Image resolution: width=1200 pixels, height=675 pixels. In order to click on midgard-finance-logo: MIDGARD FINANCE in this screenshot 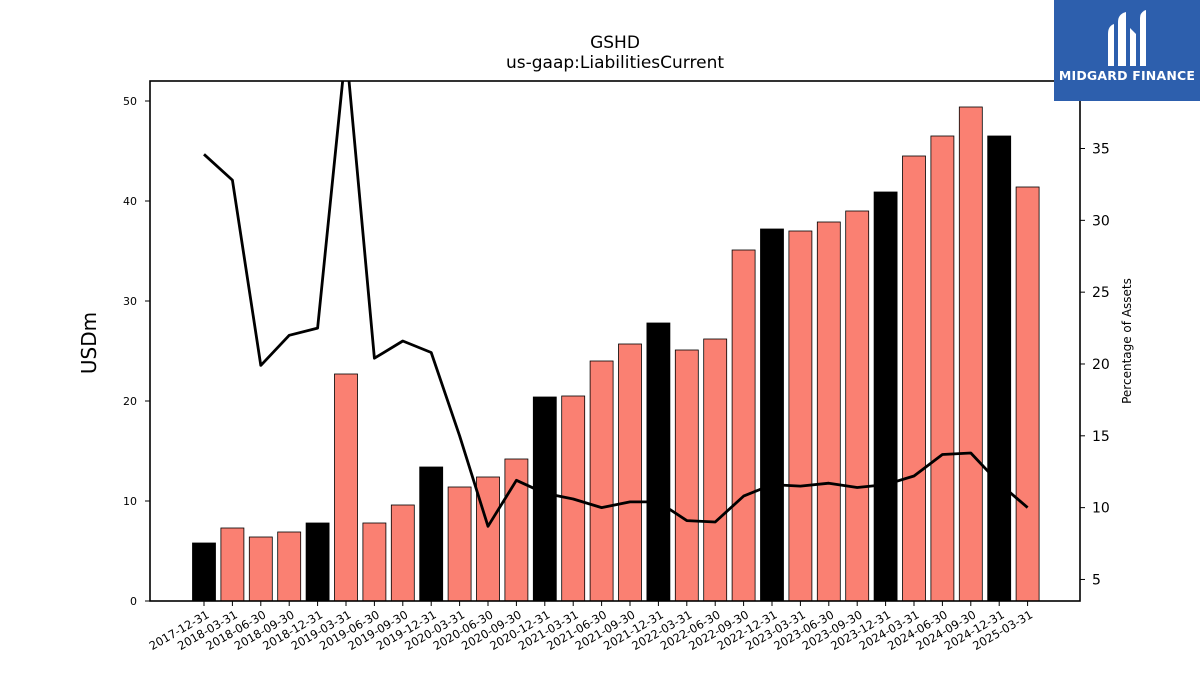, I will do `click(1127, 50)`.